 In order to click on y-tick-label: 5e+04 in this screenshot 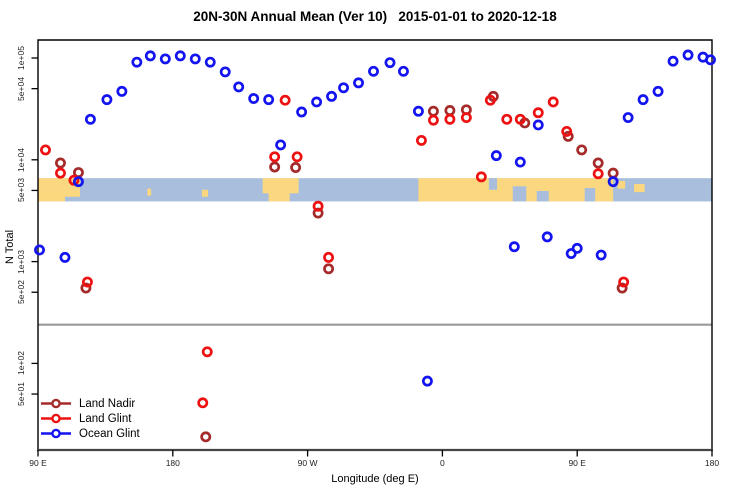, I will do `click(21, 88)`.